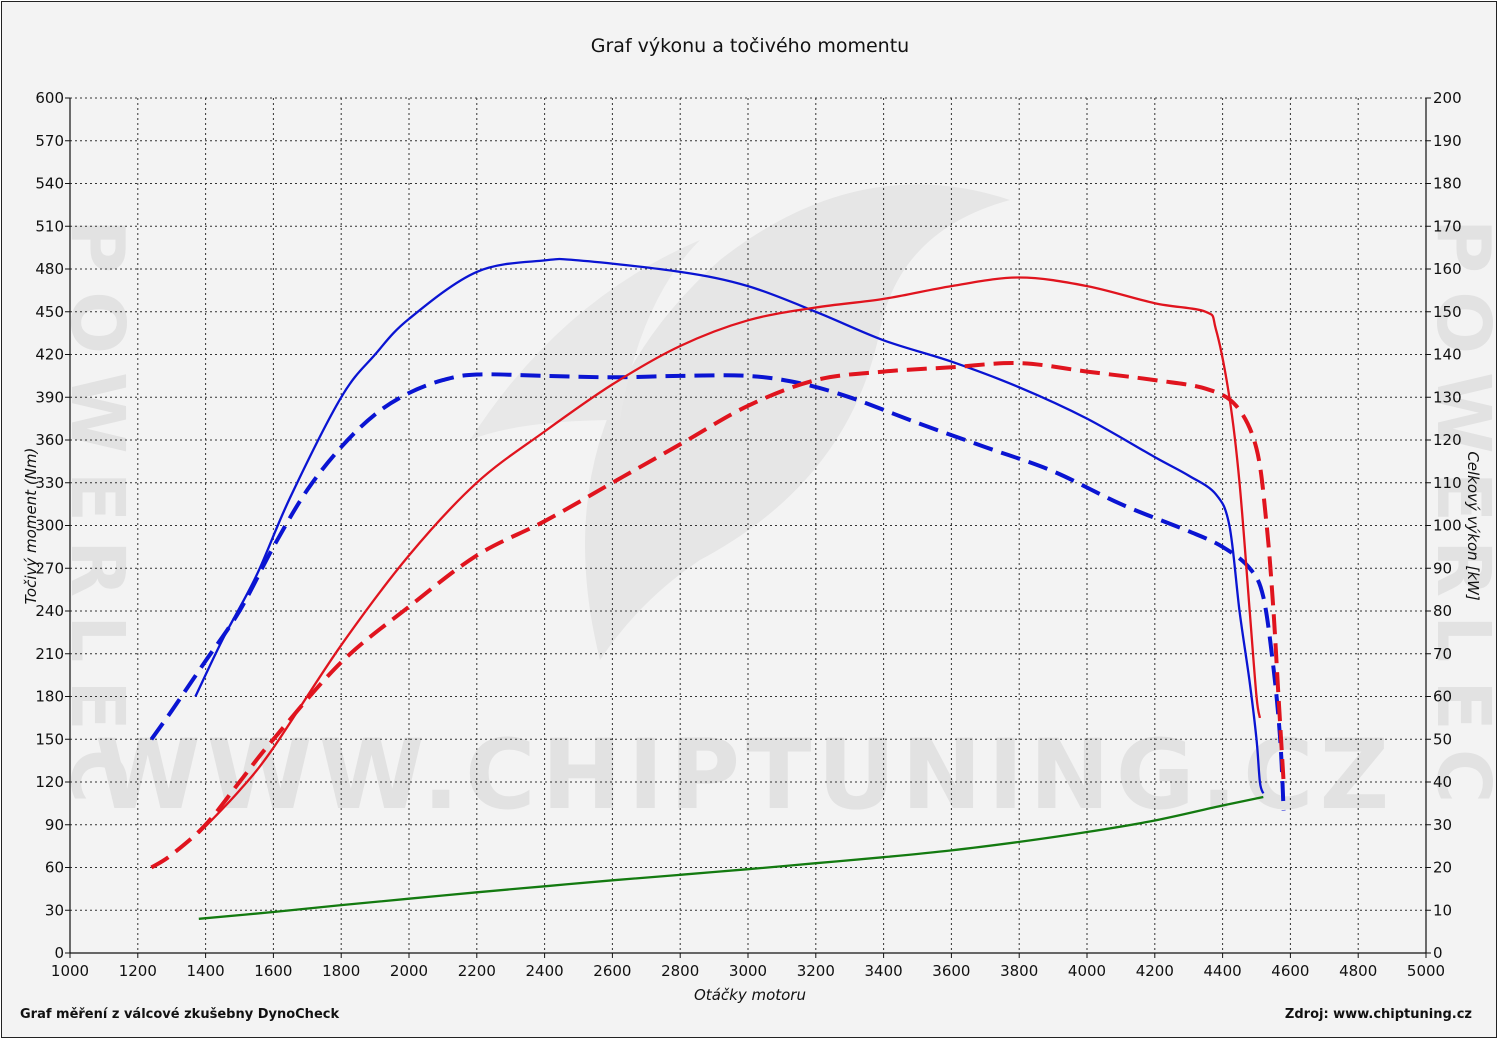  Describe the element at coordinates (1447, 141) in the screenshot. I see `y-tick-label-right: 190` at that location.